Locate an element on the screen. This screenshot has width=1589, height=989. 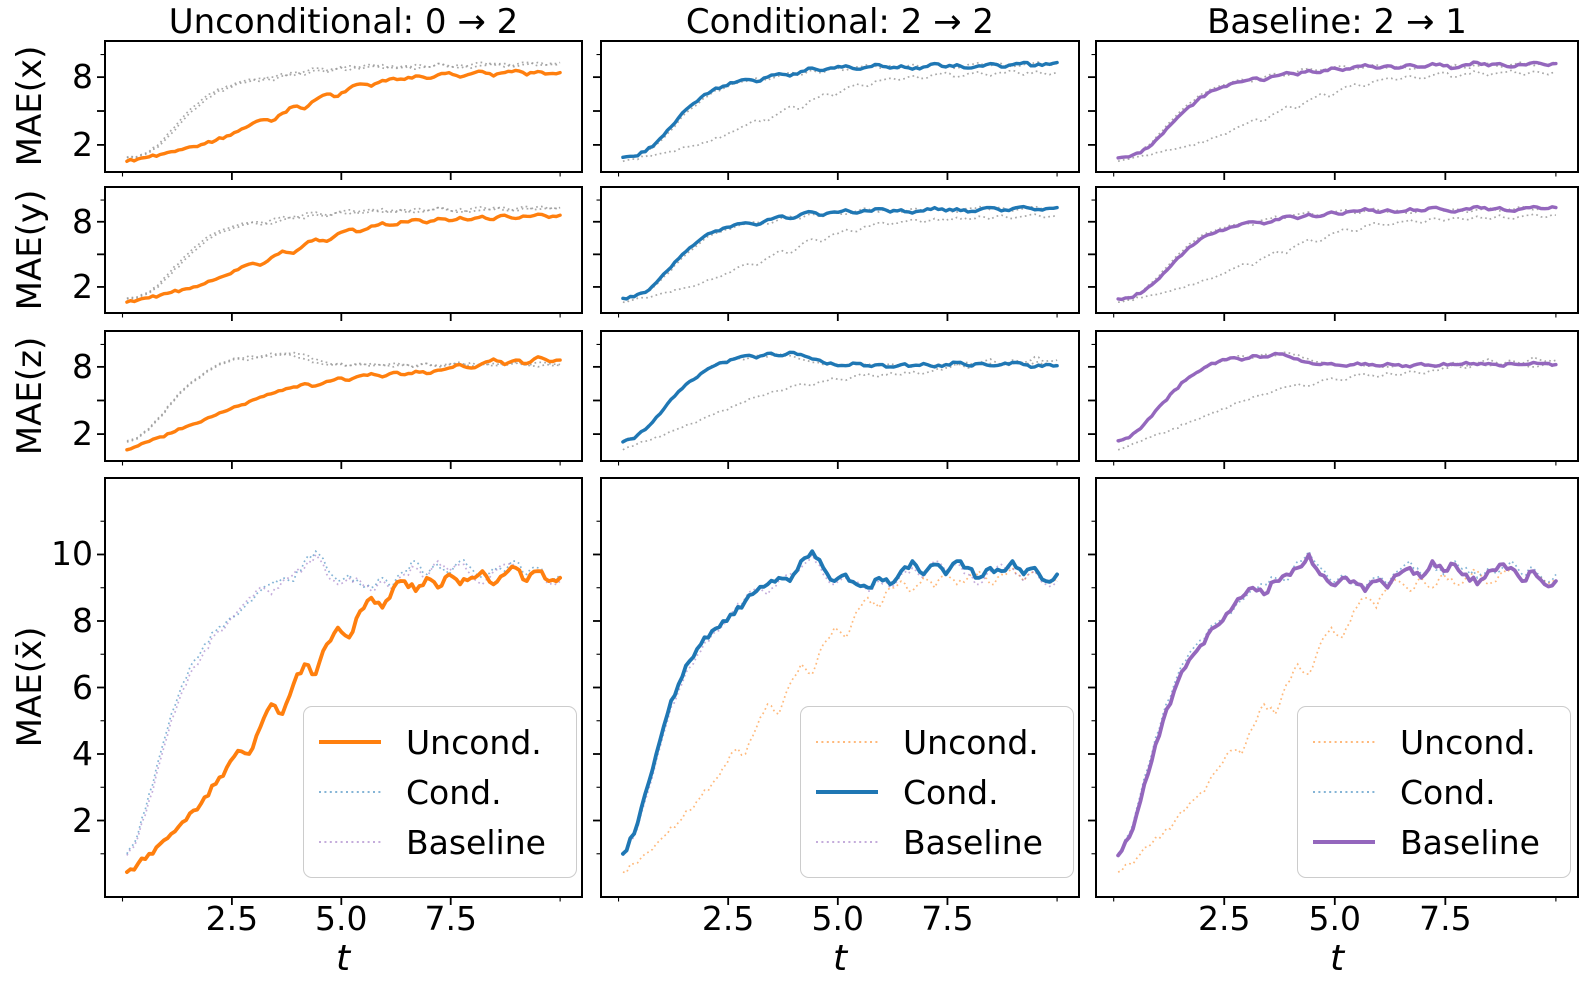
y-tick-label: 10 is located at coordinates (72, 554).